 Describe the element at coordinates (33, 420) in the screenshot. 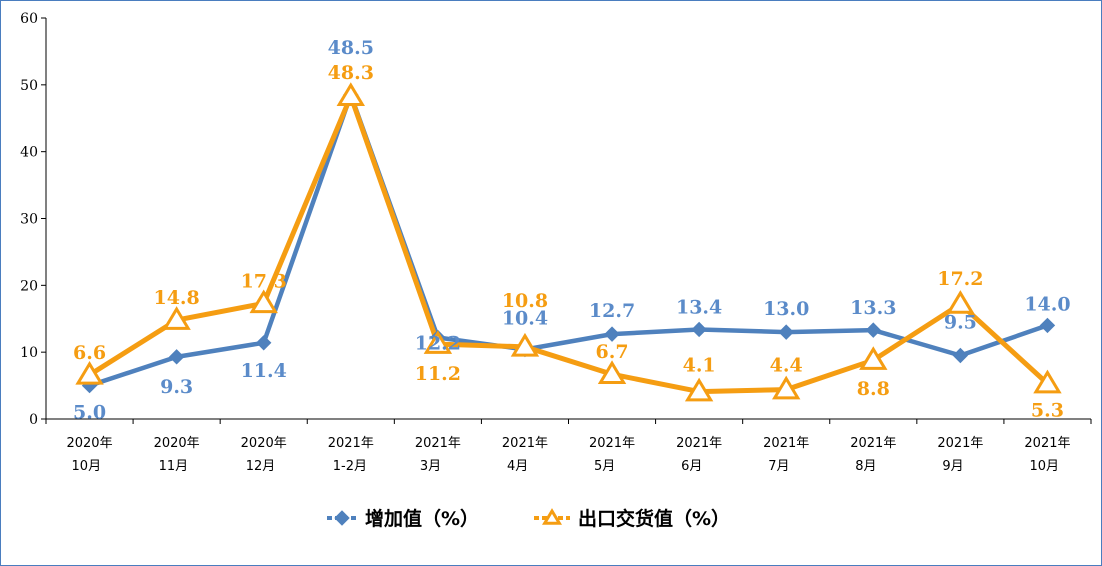

I see `y-tick-label: 0` at that location.